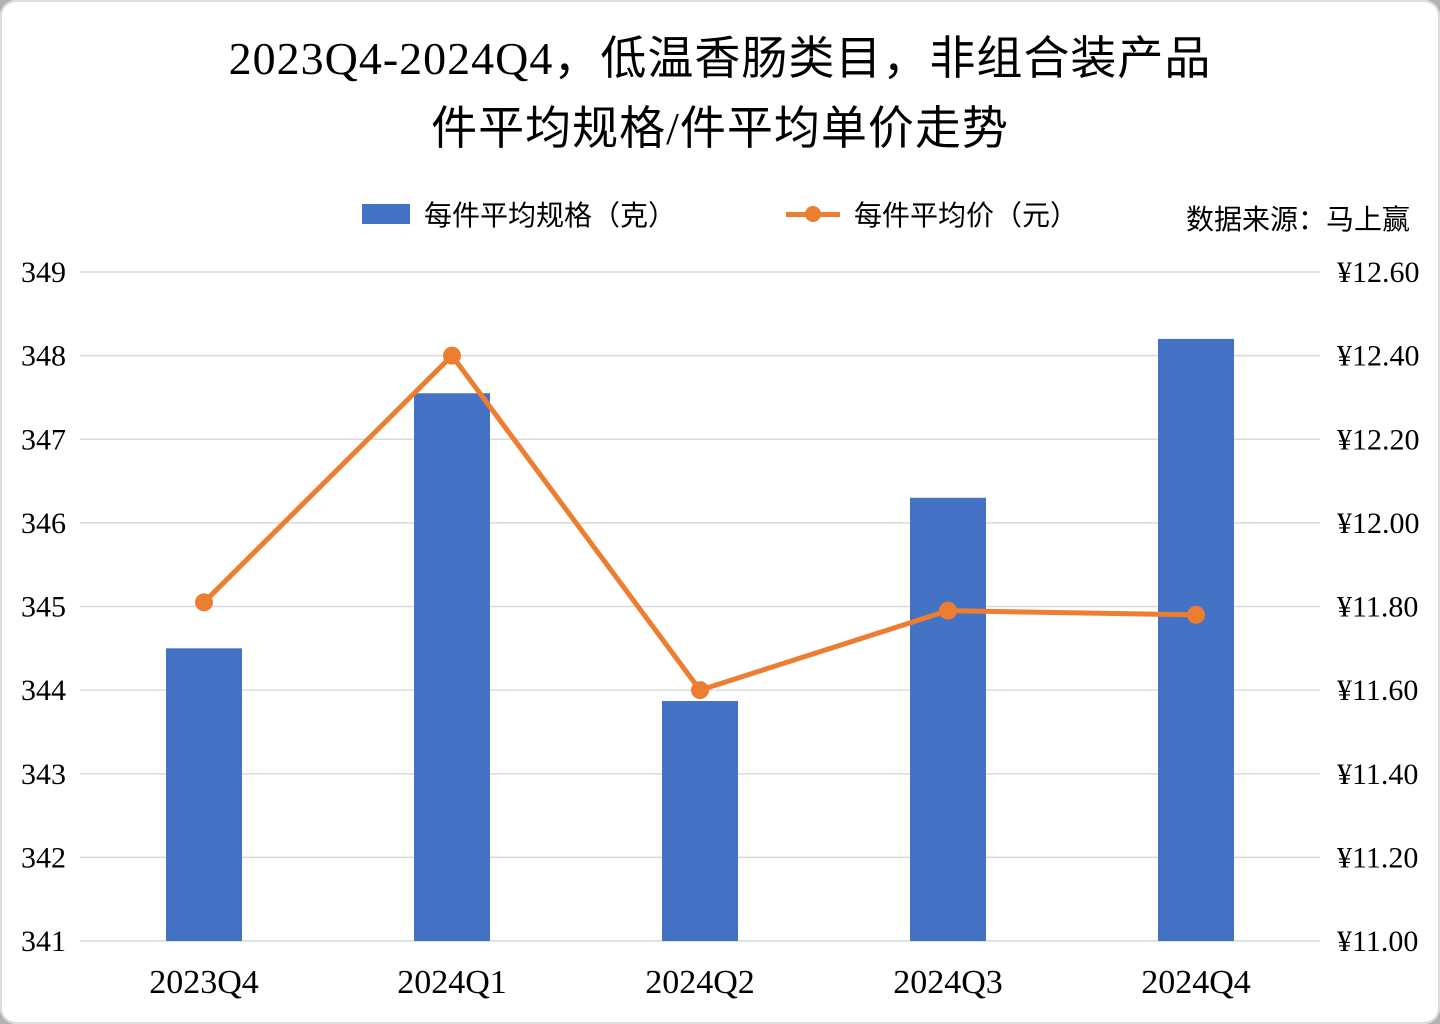  I want to click on x-axis-label: 2024Q2, so click(700, 982).